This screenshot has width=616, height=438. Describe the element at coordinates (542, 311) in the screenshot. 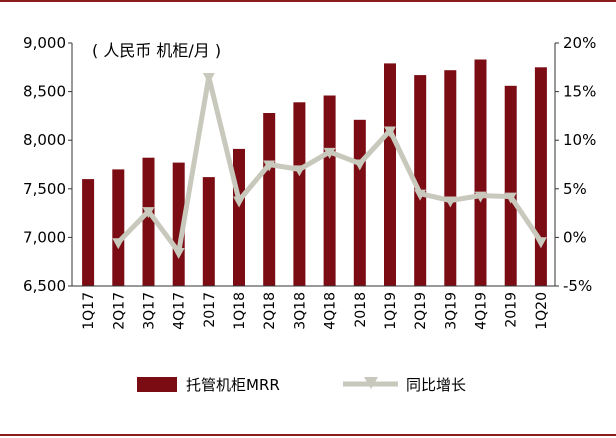

I see `x-tick-label: 1Q20` at that location.